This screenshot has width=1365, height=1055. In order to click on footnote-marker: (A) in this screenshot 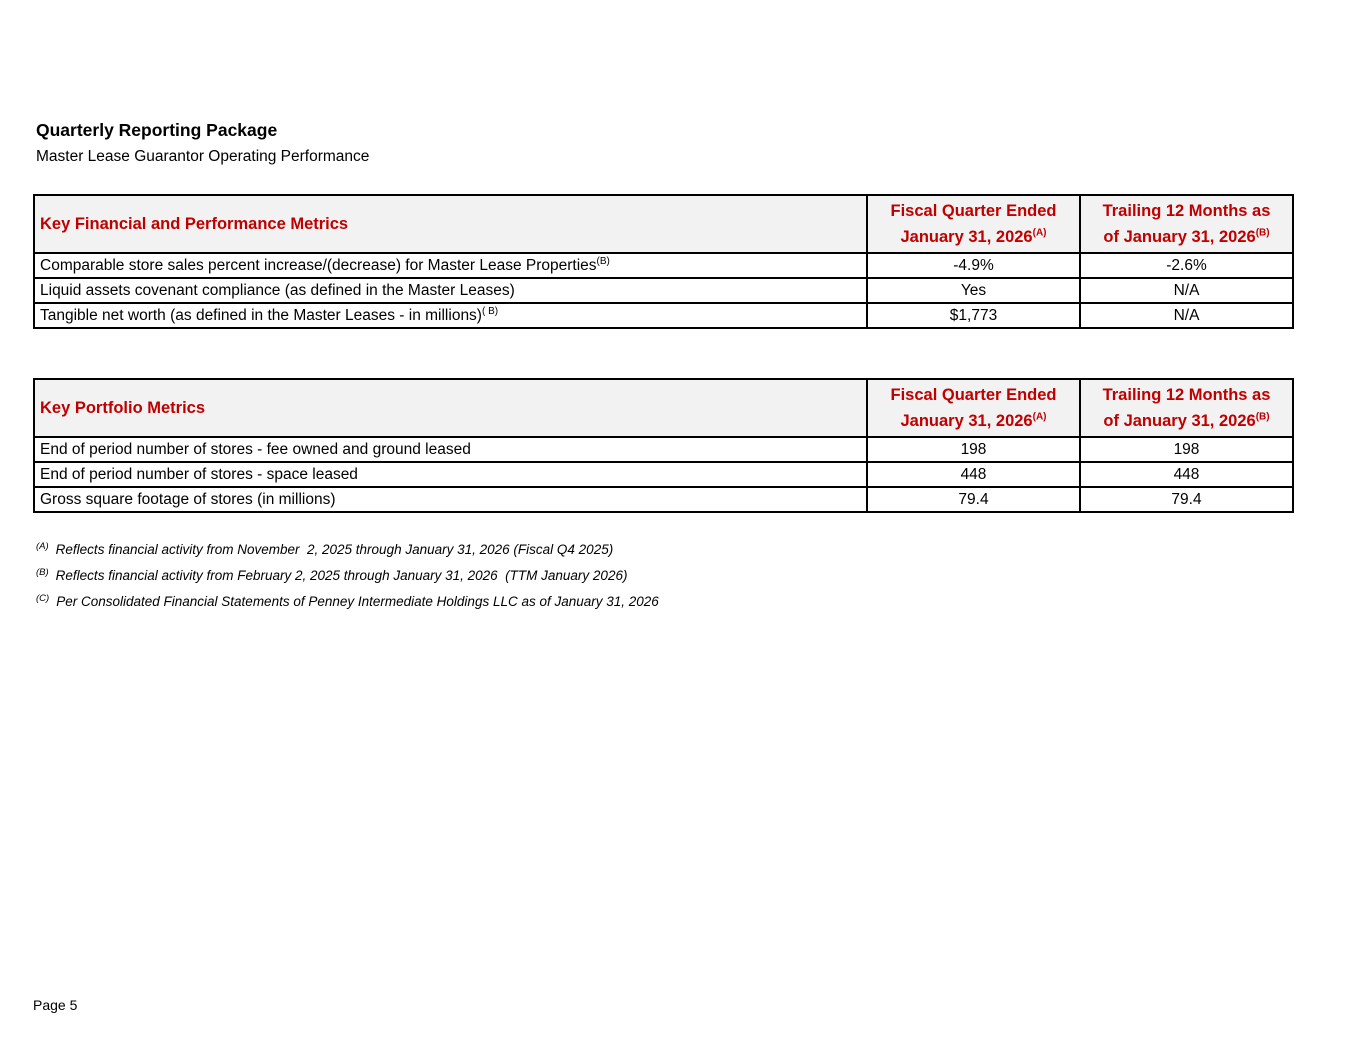, I will do `click(42, 546)`.